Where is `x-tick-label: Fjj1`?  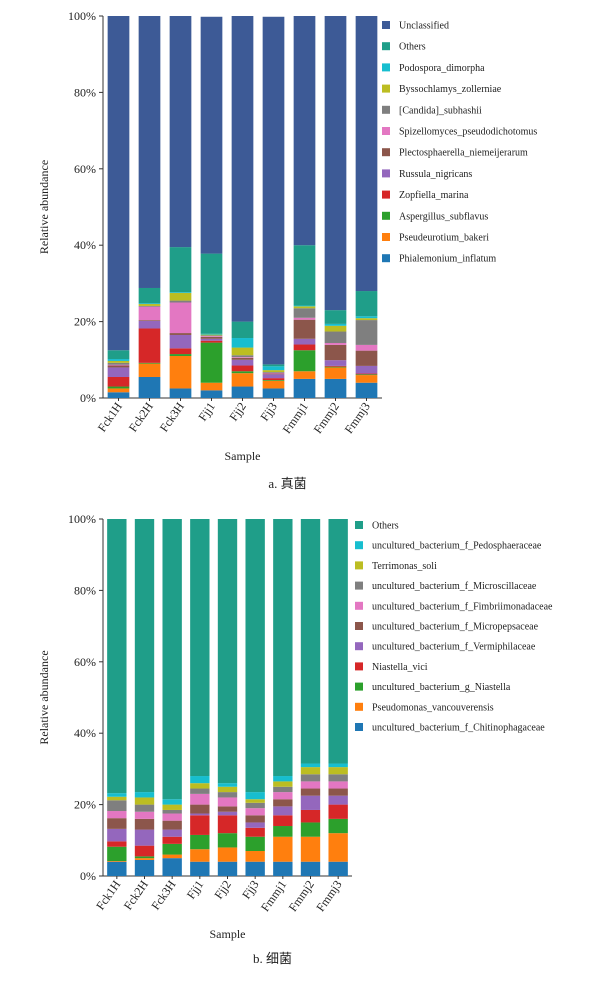 x-tick-label: Fjj1 is located at coordinates (206, 412).